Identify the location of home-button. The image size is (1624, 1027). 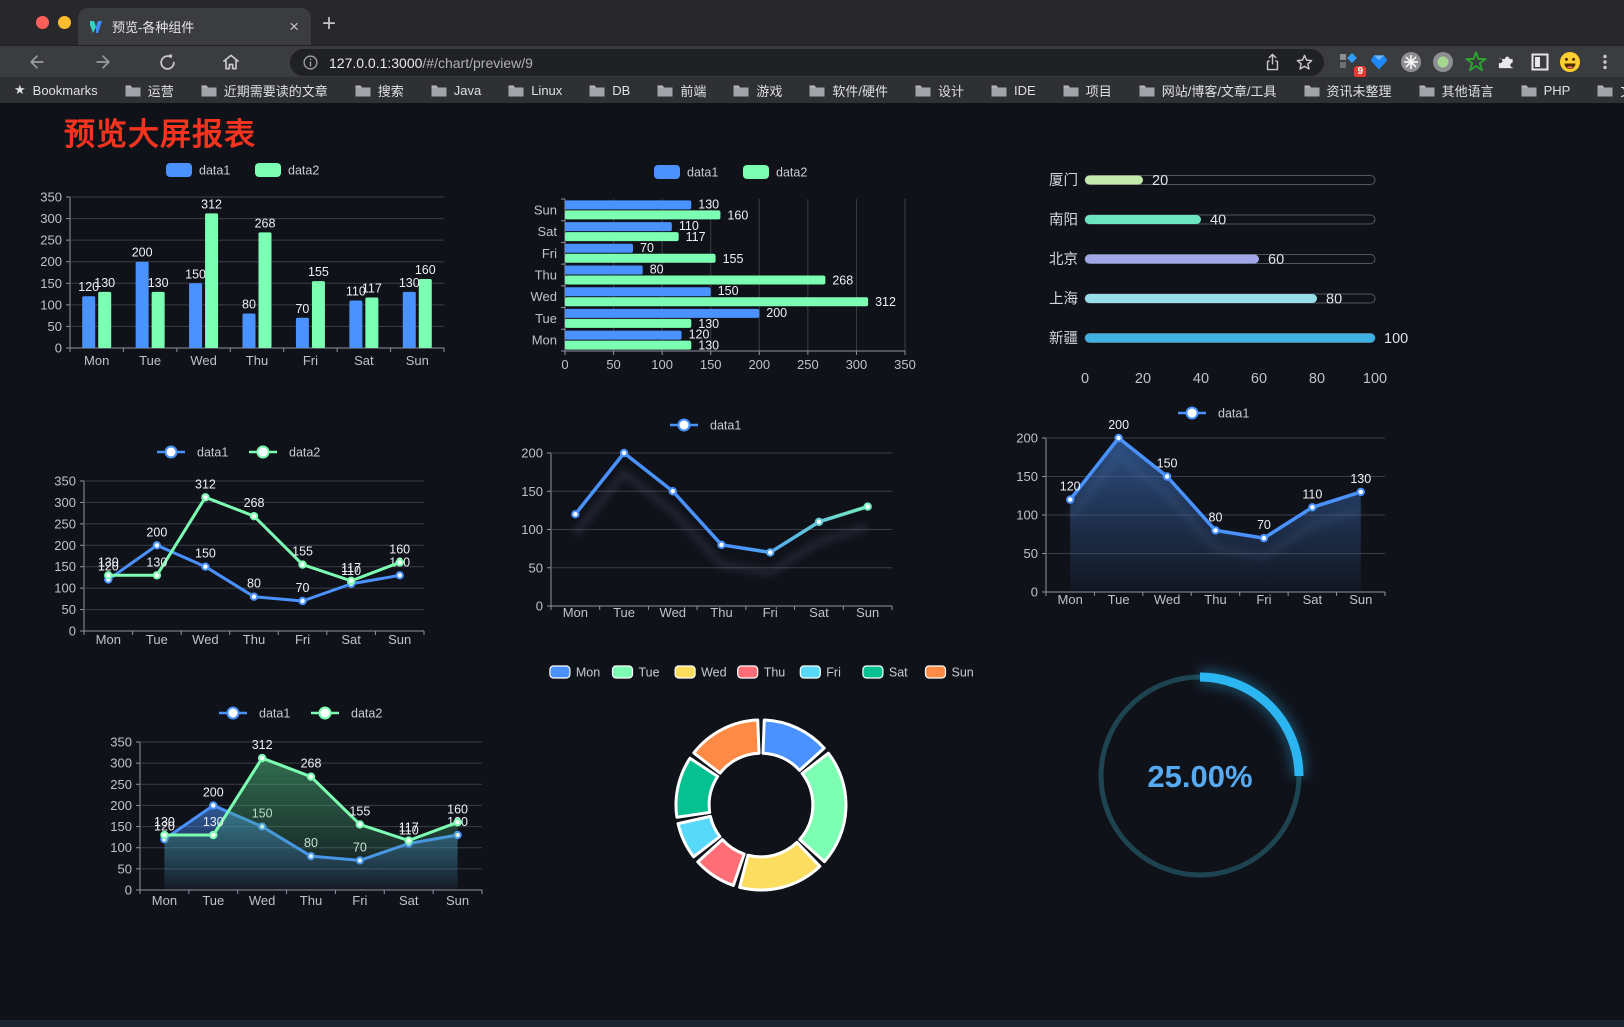
(231, 62).